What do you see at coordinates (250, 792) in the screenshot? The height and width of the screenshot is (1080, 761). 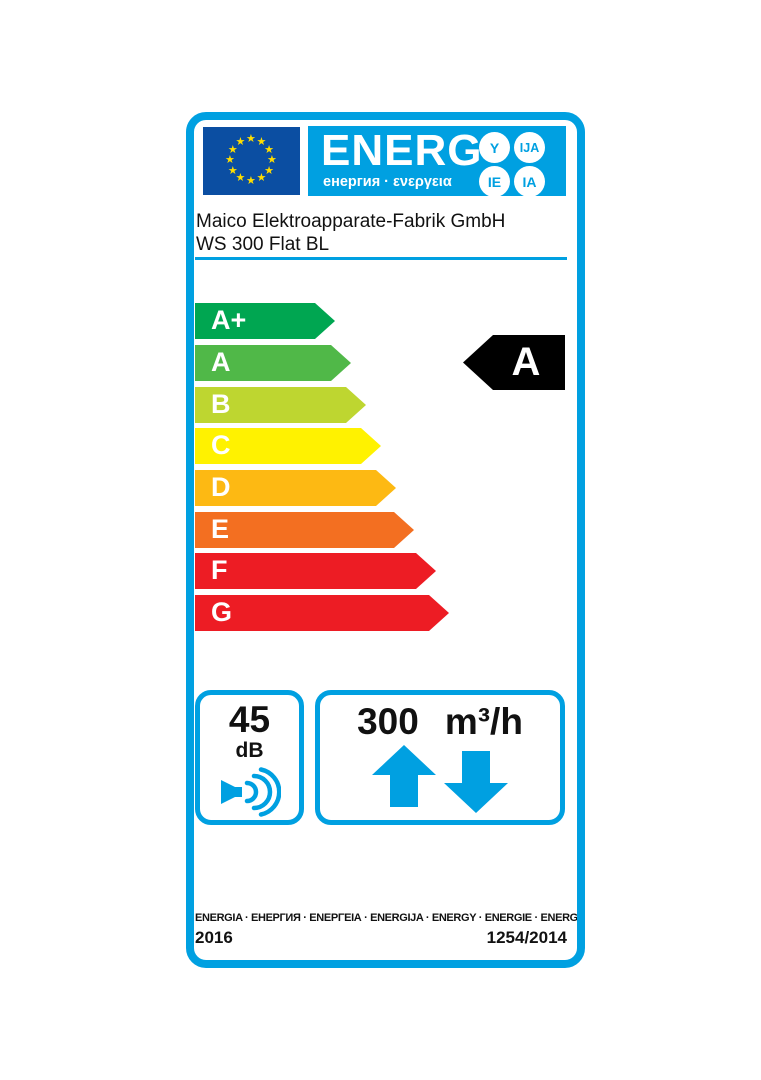 I see `speaker-icon` at bounding box center [250, 792].